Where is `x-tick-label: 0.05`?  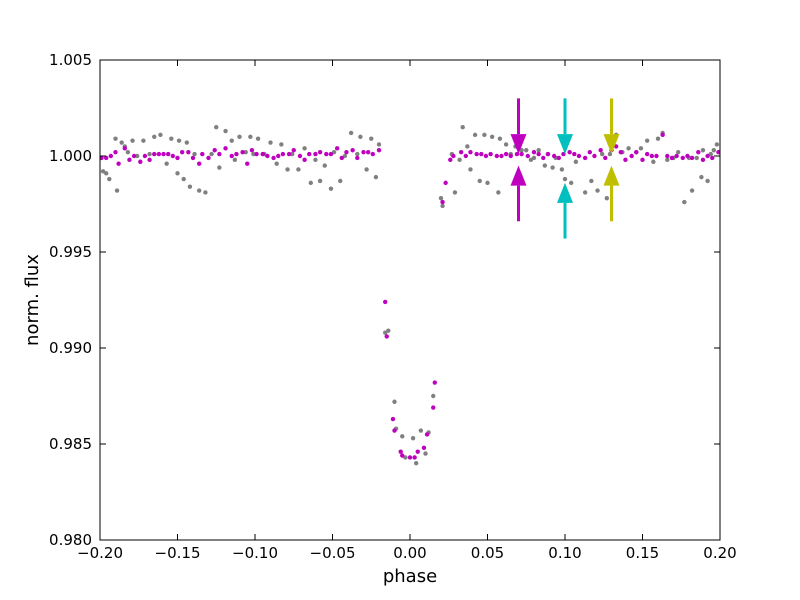
x-tick-label: 0.05 is located at coordinates (487, 553).